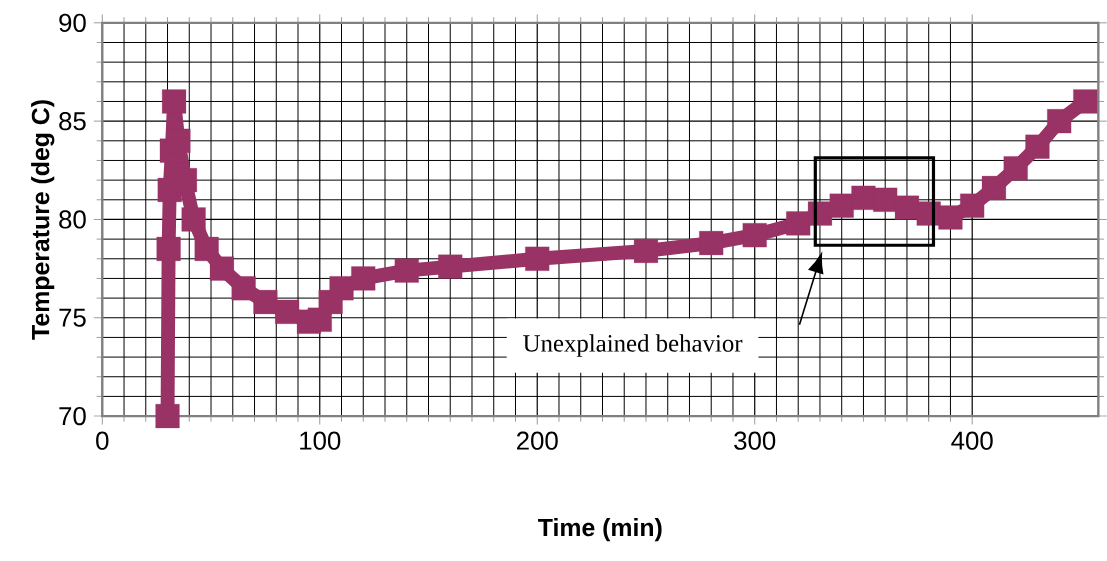  What do you see at coordinates (72, 416) in the screenshot?
I see `y-tick-label: 70` at bounding box center [72, 416].